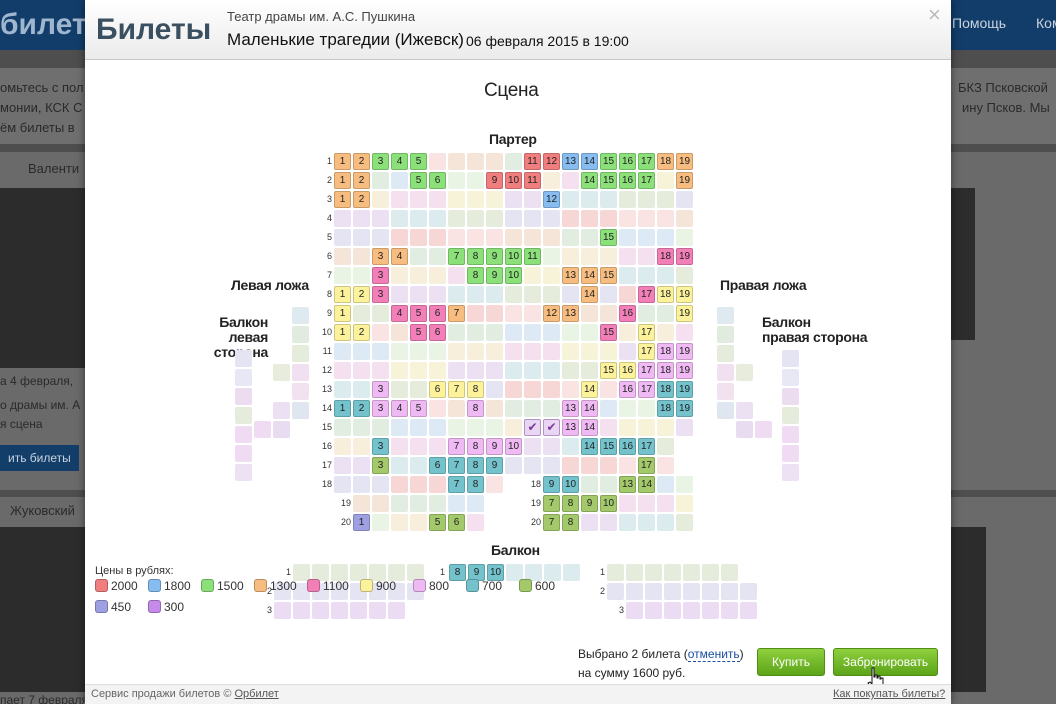 This screenshot has height=704, width=1056. What do you see at coordinates (885, 662) in the screenshot?
I see `reserve-button: Забронировать` at bounding box center [885, 662].